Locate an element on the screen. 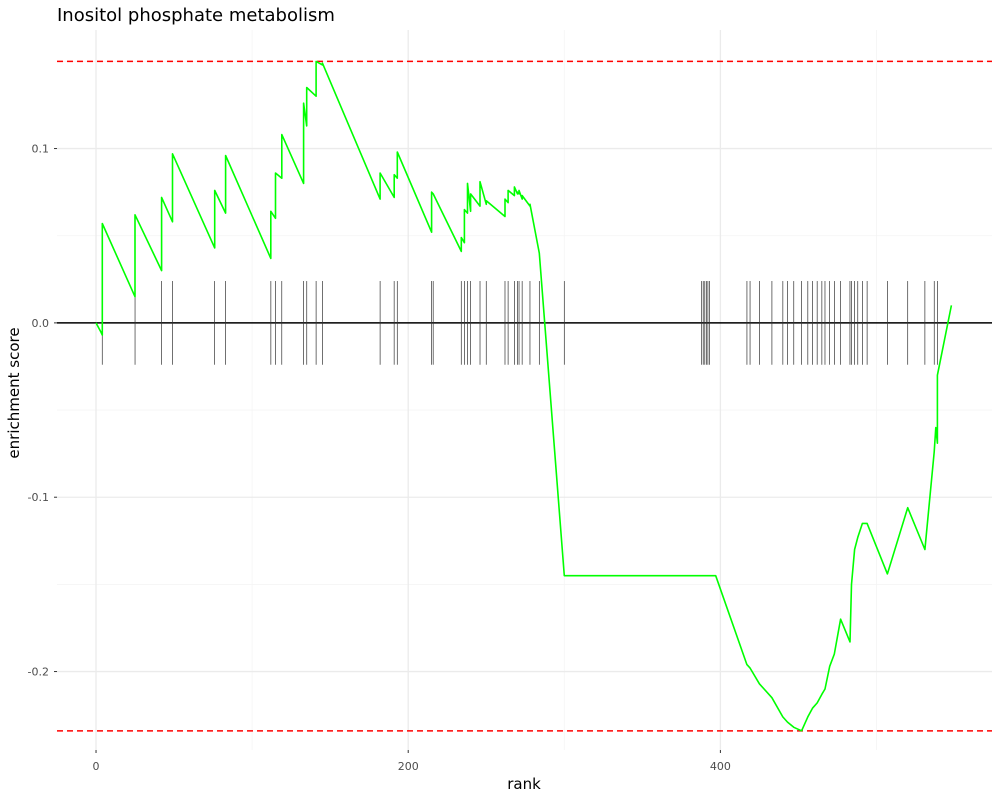 The width and height of the screenshot is (1000, 800). x-axis-title: rank is located at coordinates (524, 784).